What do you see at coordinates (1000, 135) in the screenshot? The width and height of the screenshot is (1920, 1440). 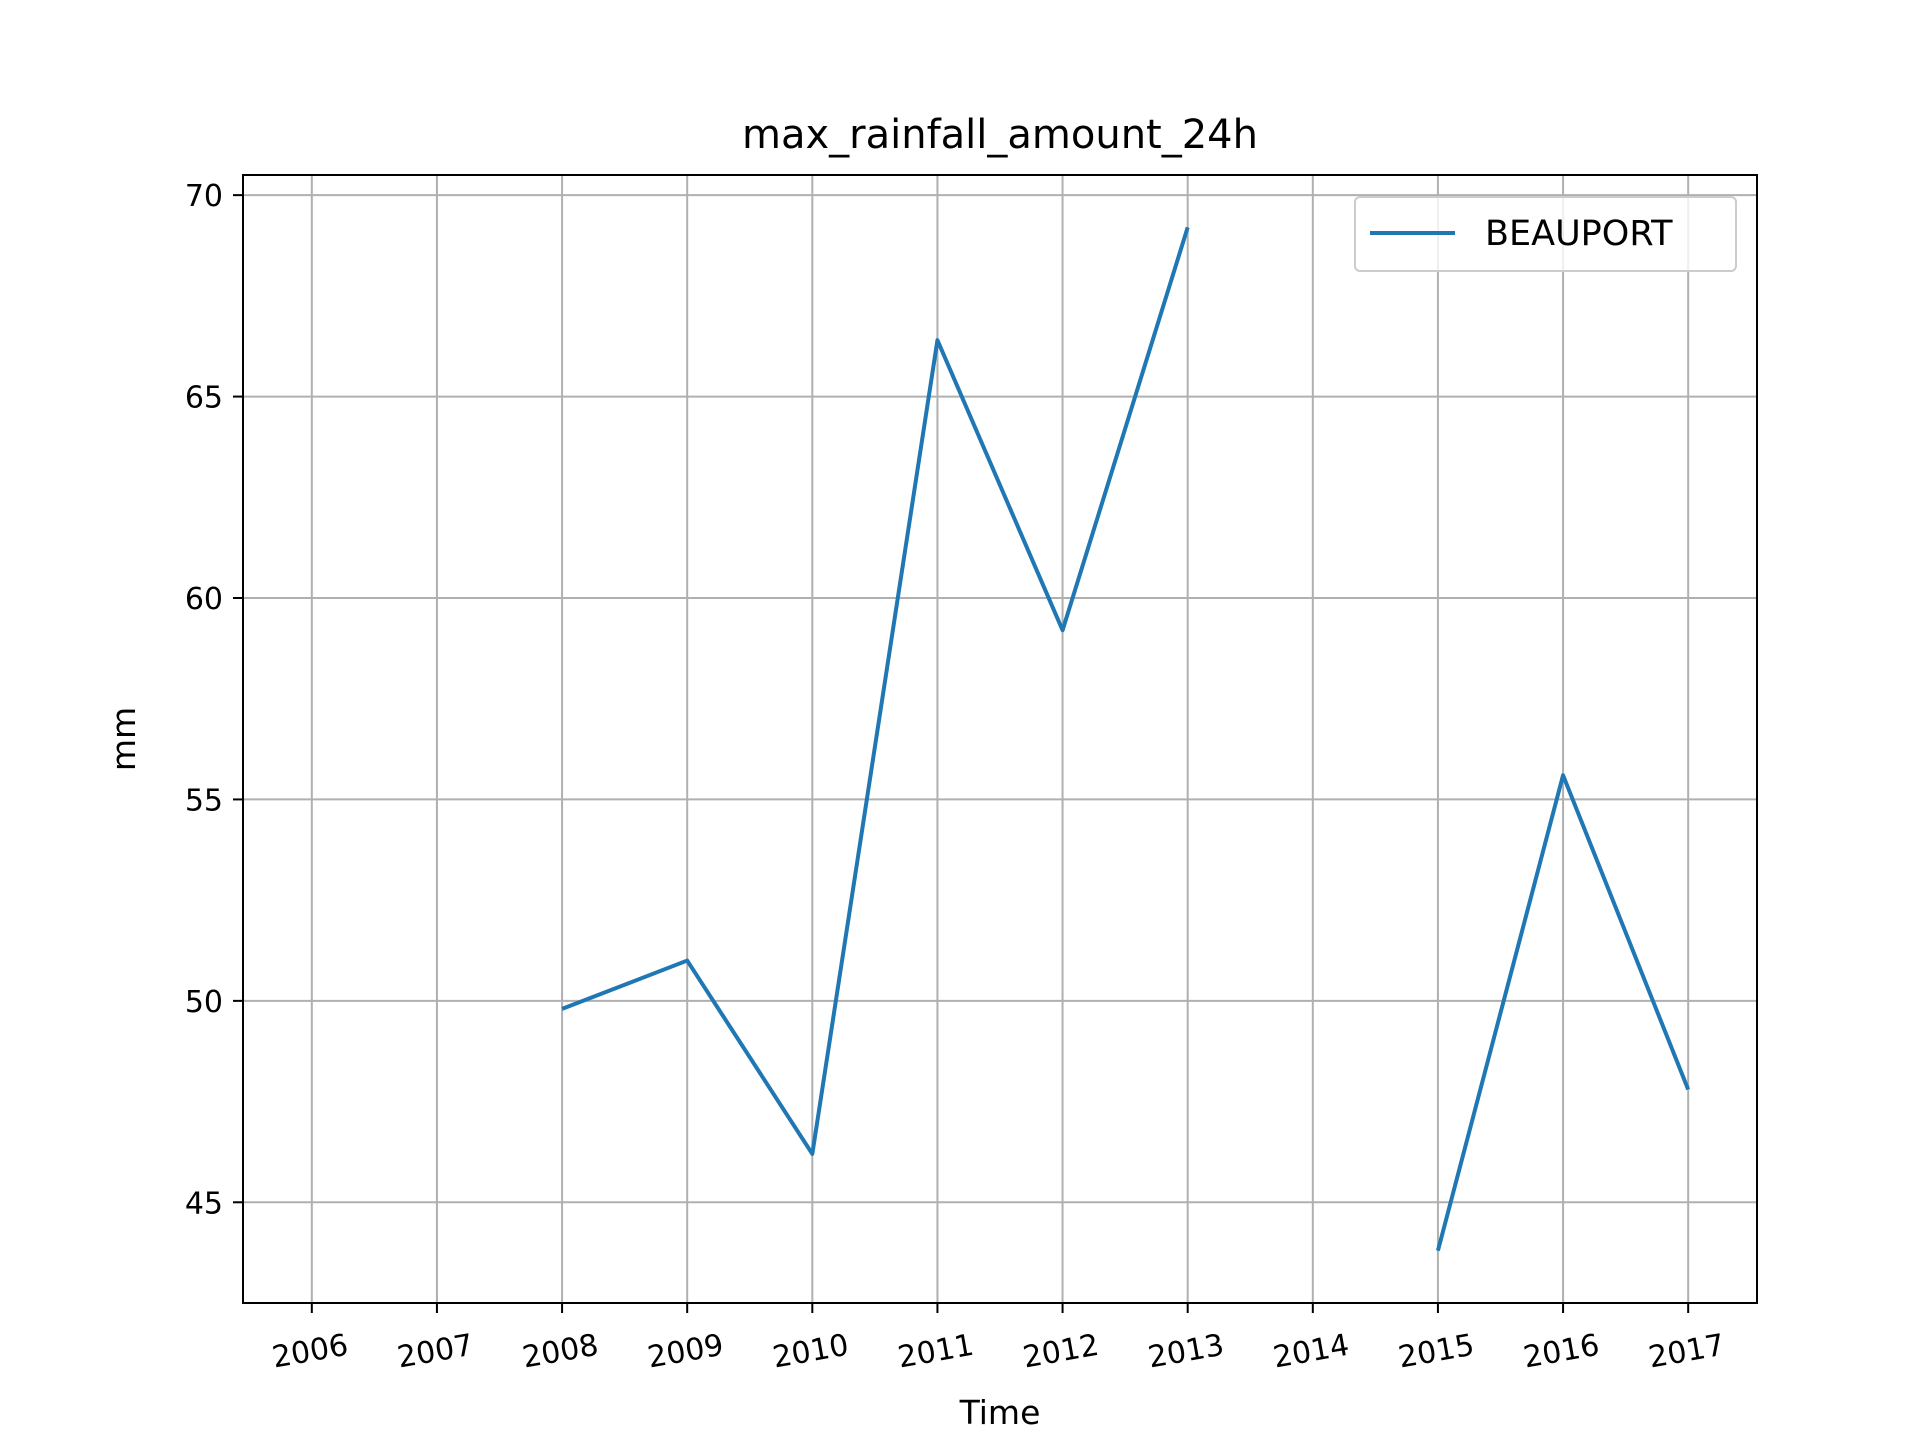 I see `chart-title: max_rainfall_amount_24h` at bounding box center [1000, 135].